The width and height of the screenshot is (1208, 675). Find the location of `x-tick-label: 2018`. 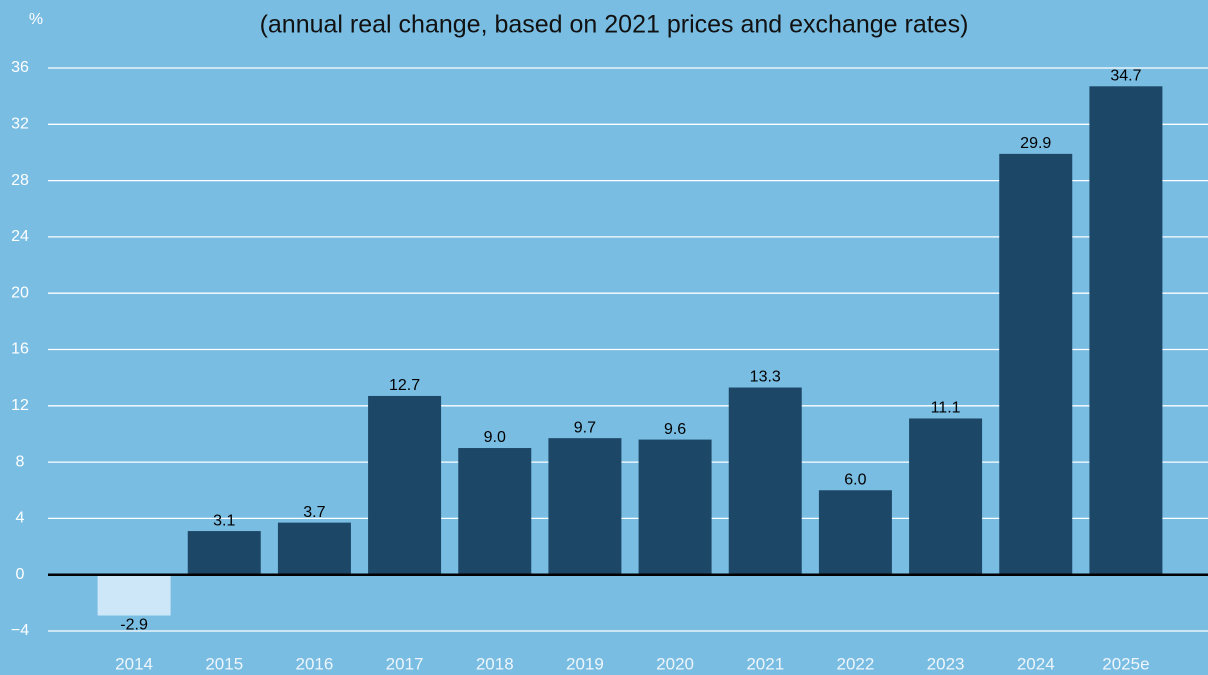

x-tick-label: 2018 is located at coordinates (495, 663).